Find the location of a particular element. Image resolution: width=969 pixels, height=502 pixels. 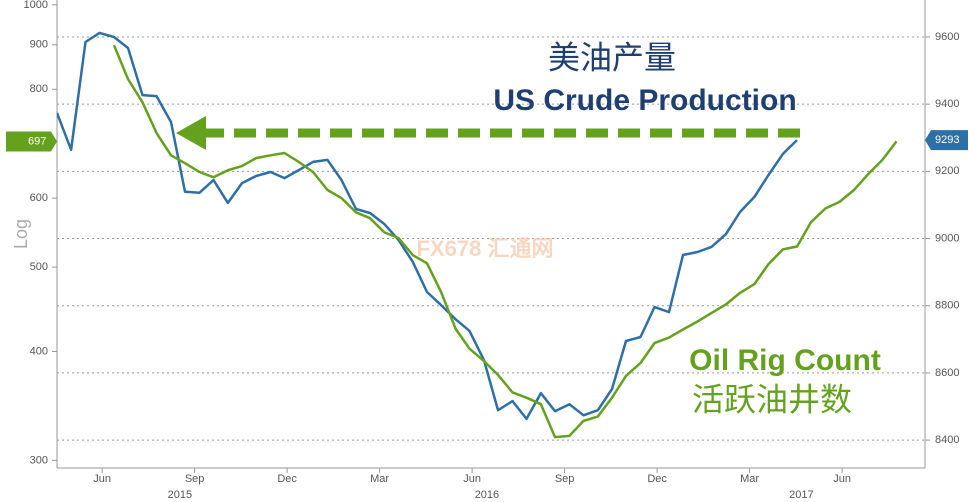

series-label-zh: 美油产量 is located at coordinates (612, 57).